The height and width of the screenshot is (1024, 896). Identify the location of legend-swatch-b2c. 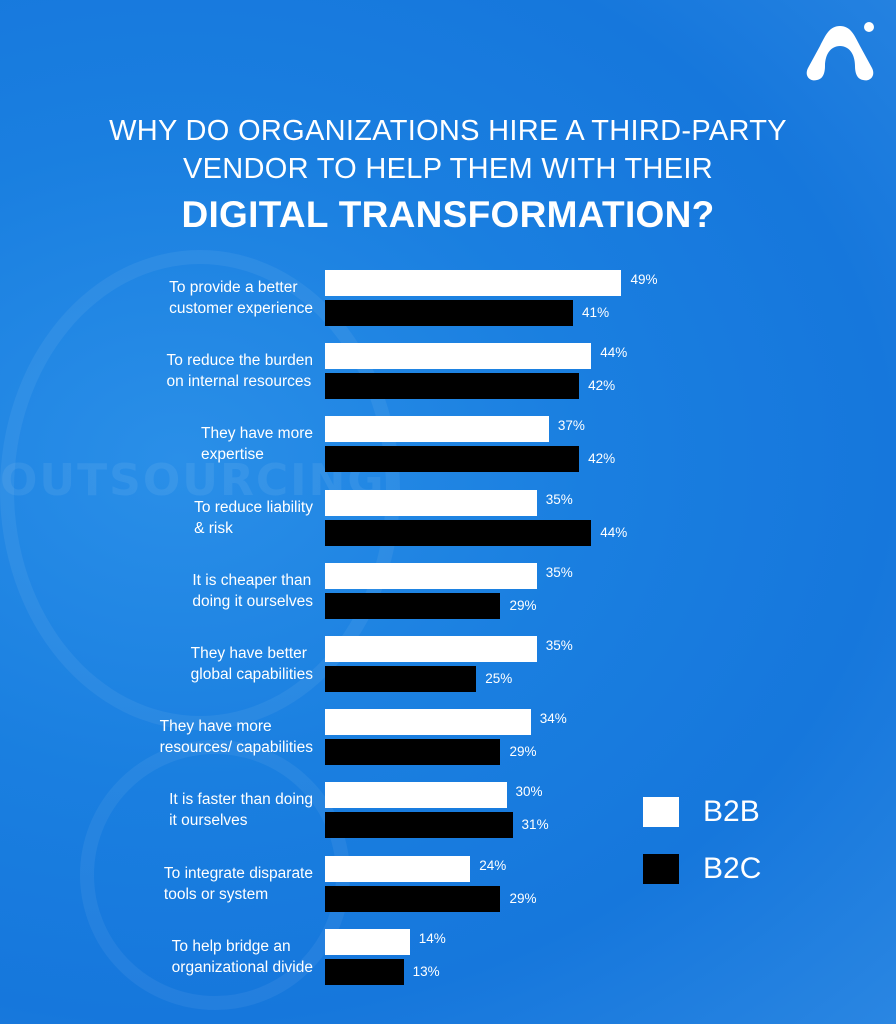
(661, 869).